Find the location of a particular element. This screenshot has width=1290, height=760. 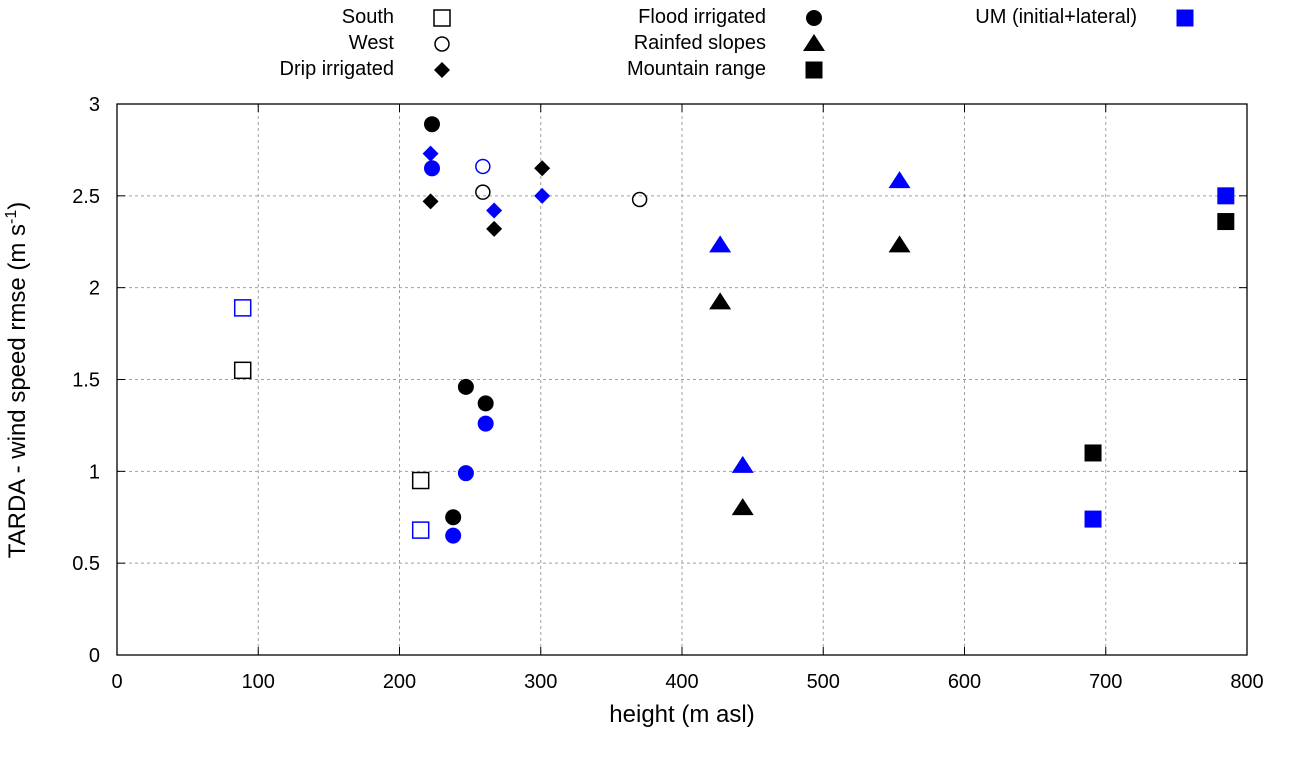

legend-label: South is located at coordinates (368, 17).